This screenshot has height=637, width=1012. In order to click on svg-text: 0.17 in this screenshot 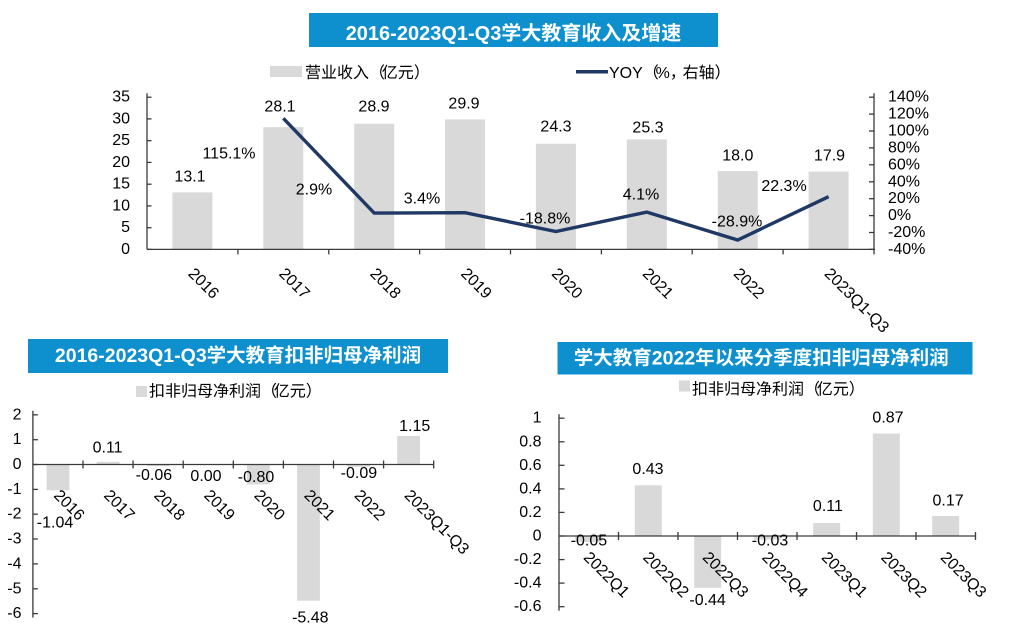, I will do `click(948, 500)`.